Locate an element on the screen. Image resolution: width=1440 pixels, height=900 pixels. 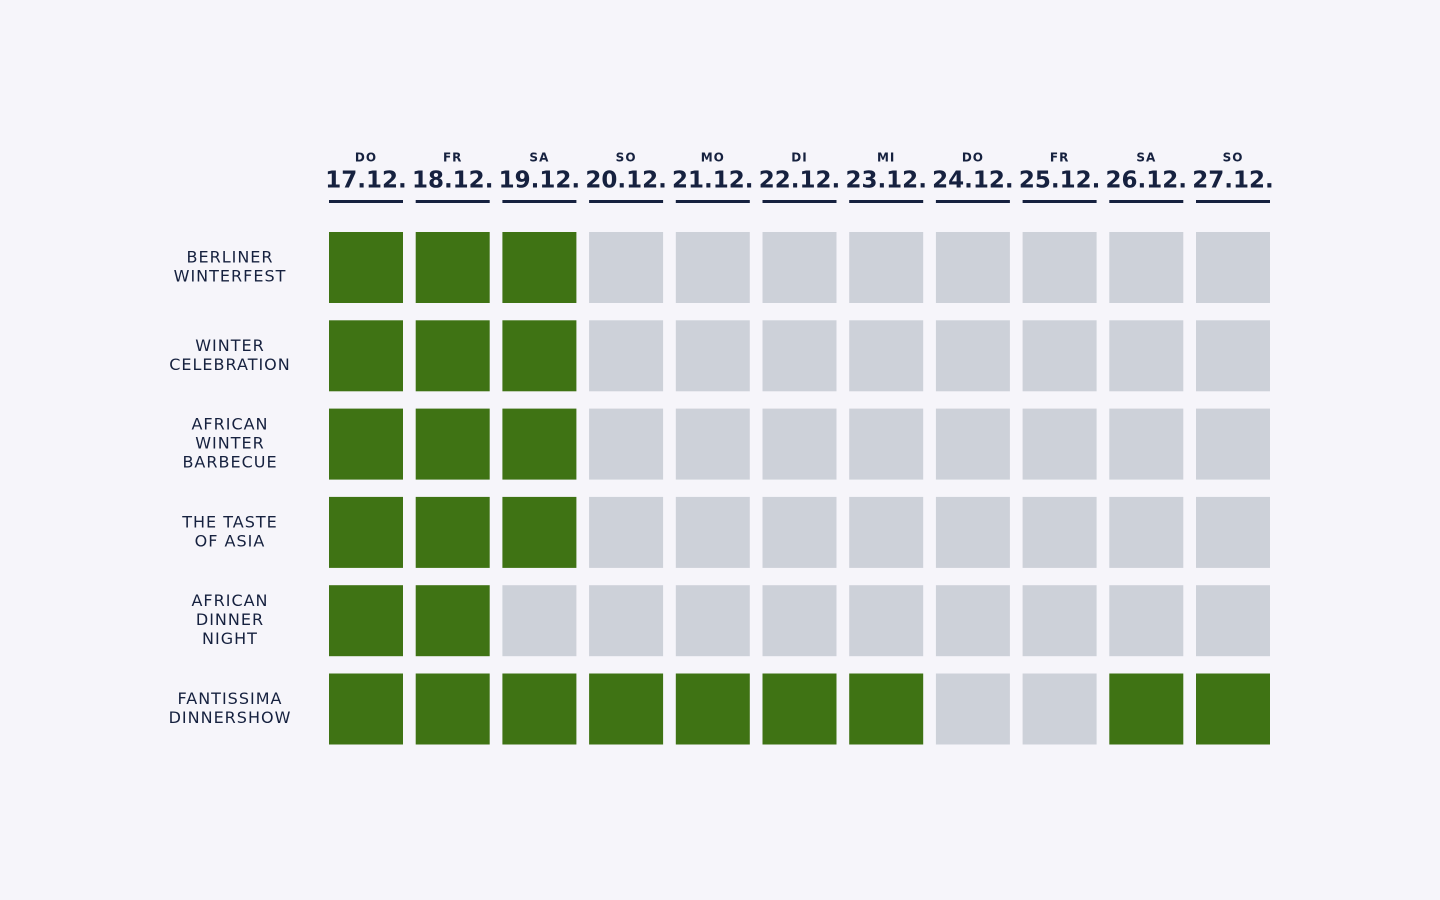
date-label: 26.12. is located at coordinates (1147, 181).